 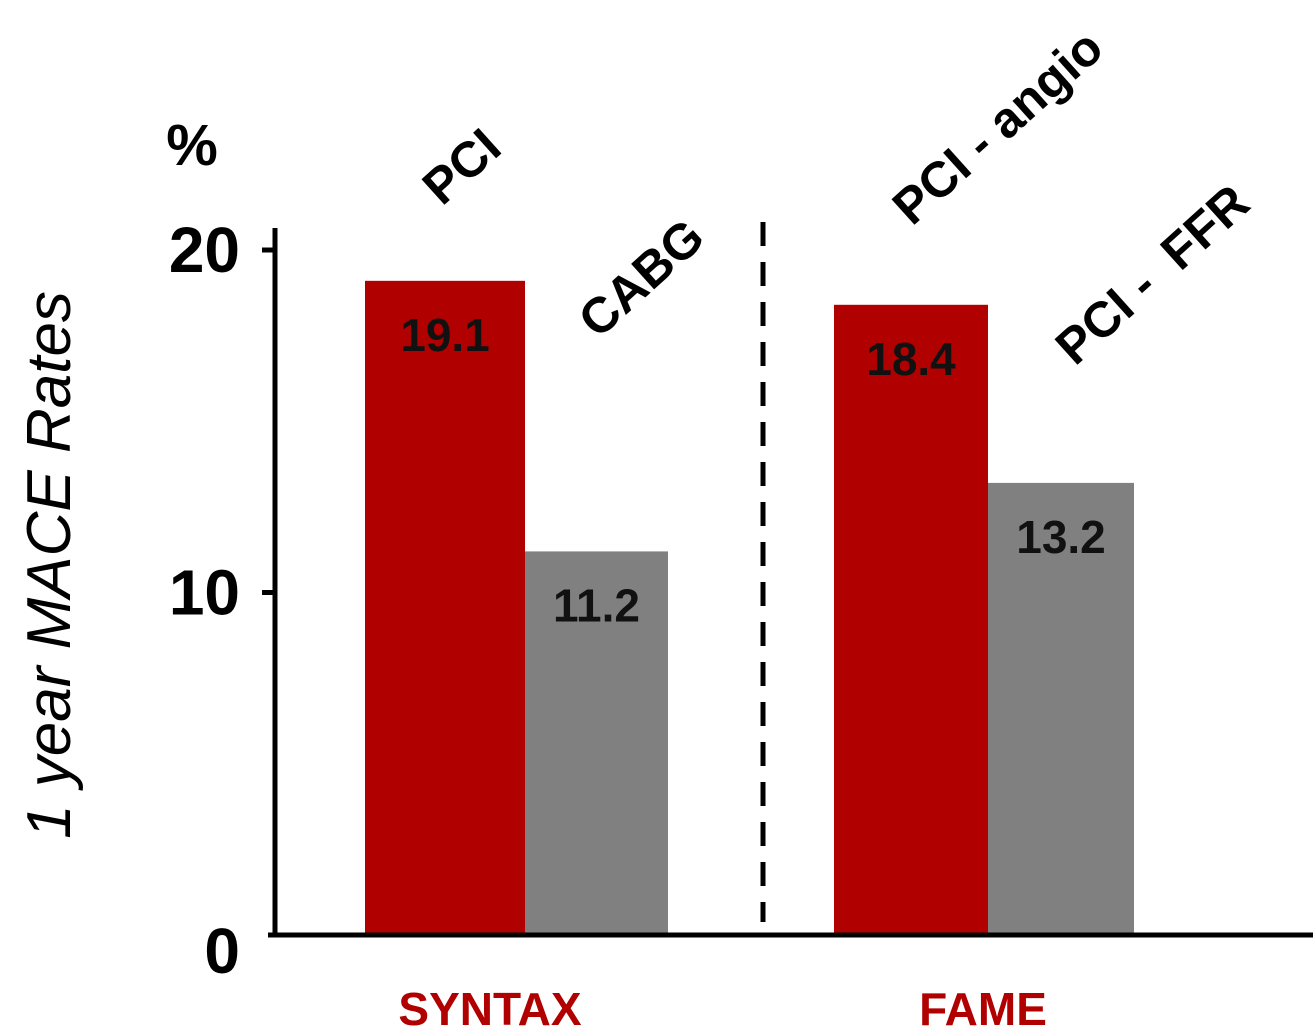 What do you see at coordinates (192, 145) in the screenshot?
I see `y-axis-unit-label: %` at bounding box center [192, 145].